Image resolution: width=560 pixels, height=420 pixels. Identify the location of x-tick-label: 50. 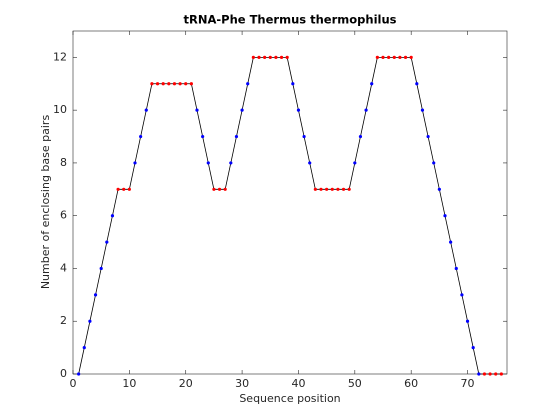
(355, 383).